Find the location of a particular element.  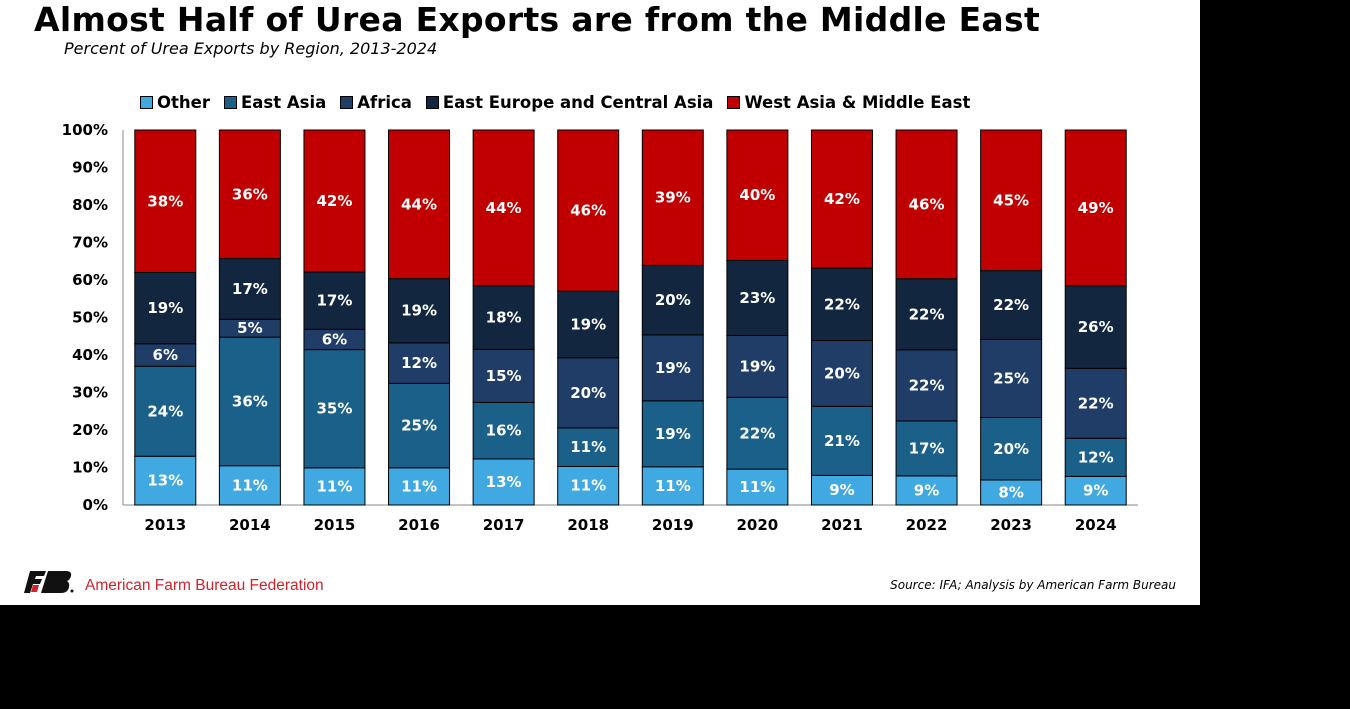

fb-logo-icon is located at coordinates (49, 582).